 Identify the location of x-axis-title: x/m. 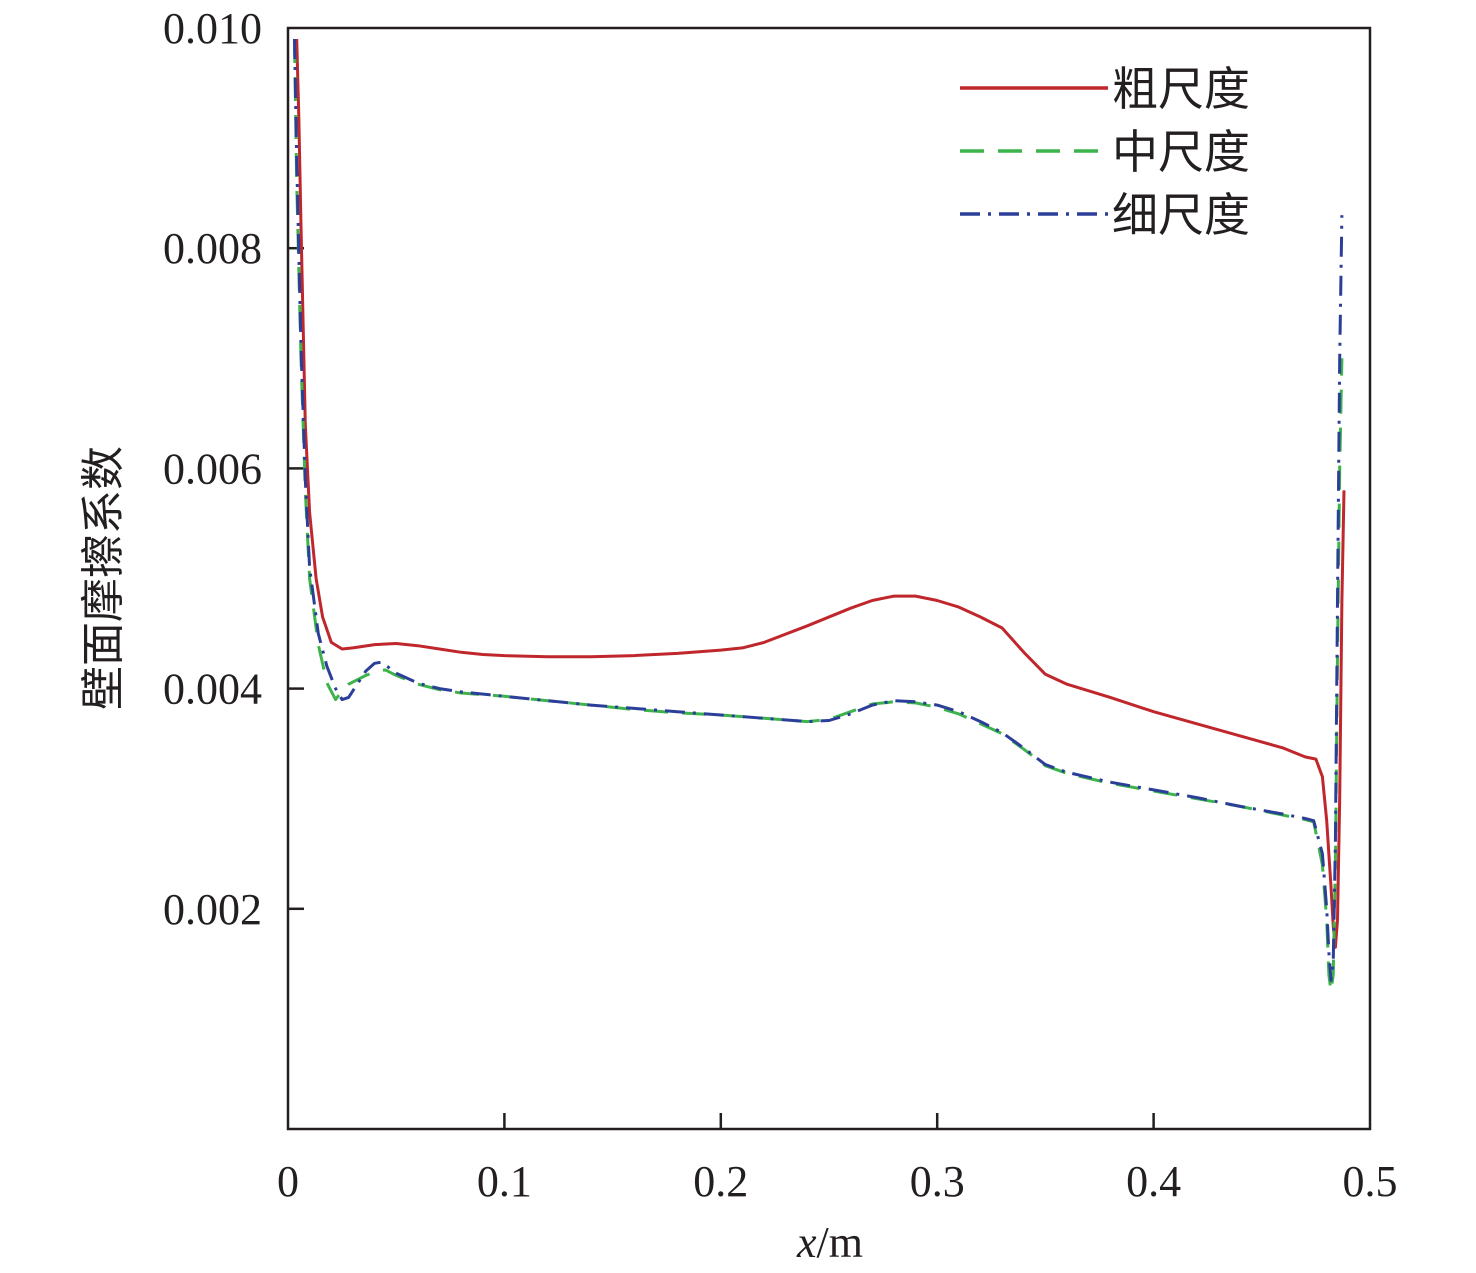
(829, 1242).